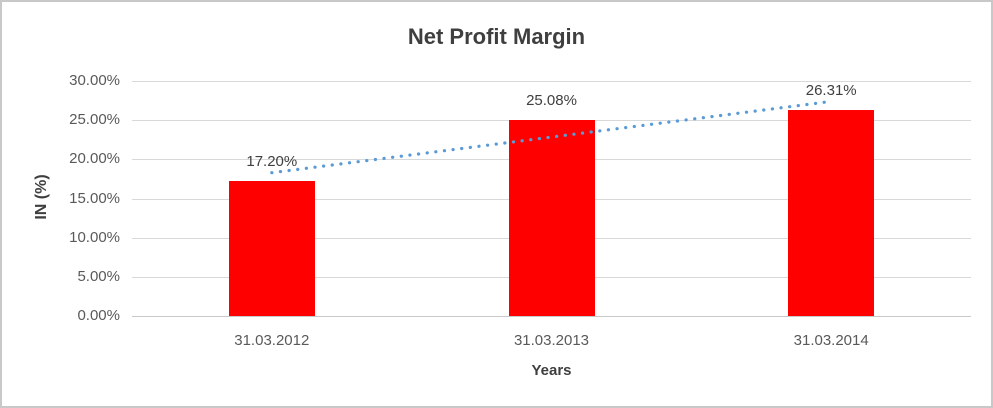 The width and height of the screenshot is (993, 408). Describe the element at coordinates (94, 159) in the screenshot. I see `y-tick-label: 20.00%` at that location.